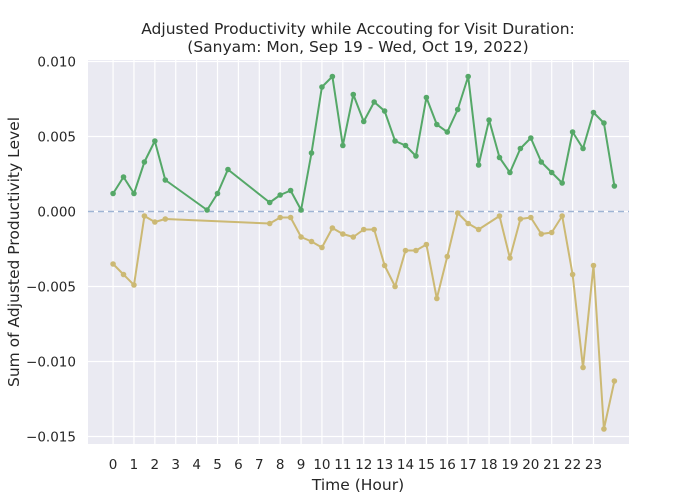  What do you see at coordinates (321, 465) in the screenshot?
I see `x-tick-label: 10` at bounding box center [321, 465].